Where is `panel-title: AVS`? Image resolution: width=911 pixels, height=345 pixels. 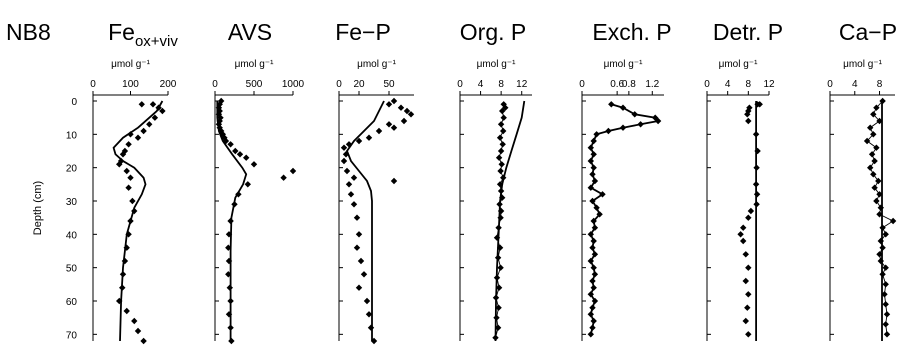
panel-title: AVS is located at coordinates (250, 32).